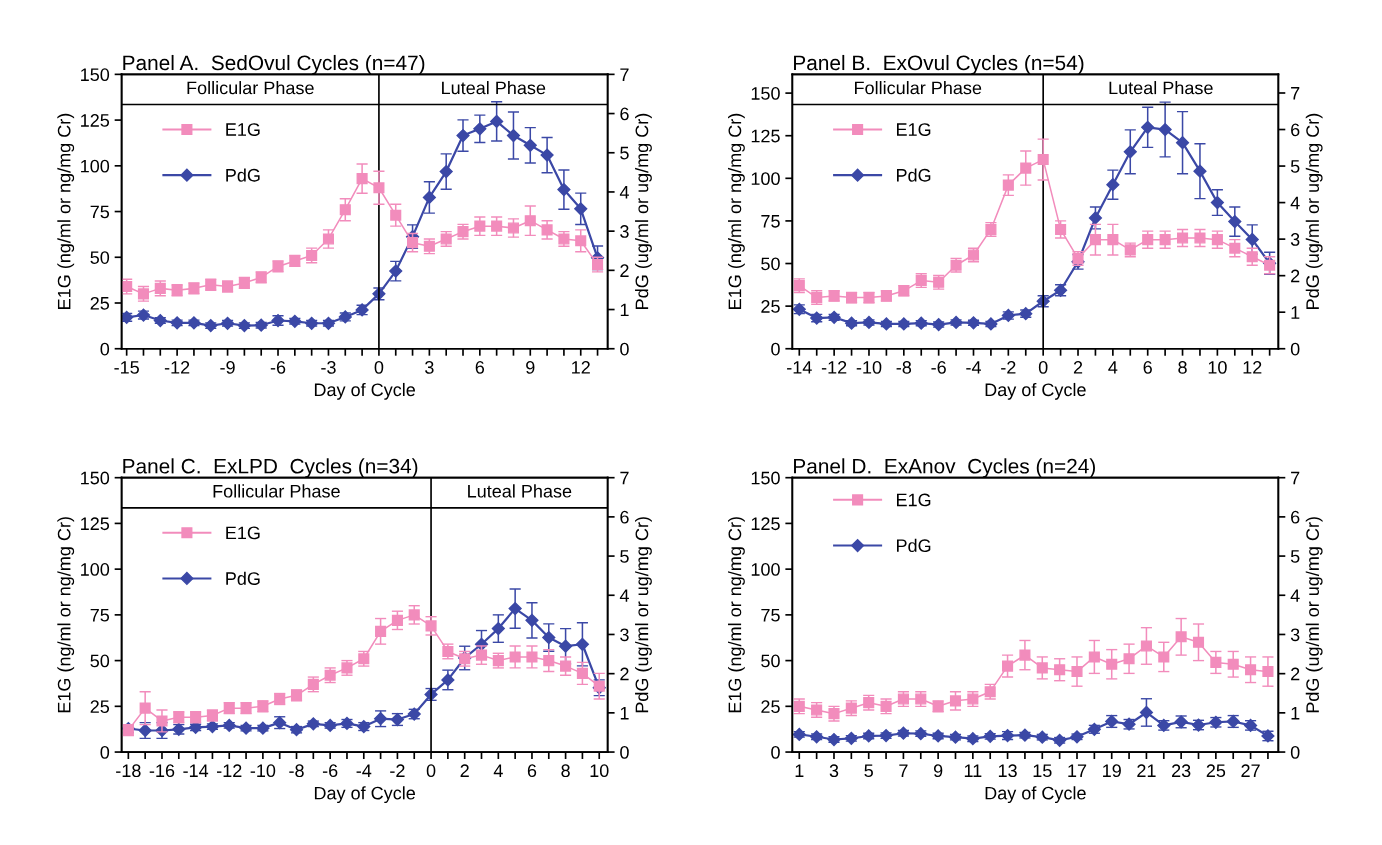 The image size is (1382, 845). I want to click on chart-title: Panel B. ExOvul Cycles (n=54), so click(939, 64).